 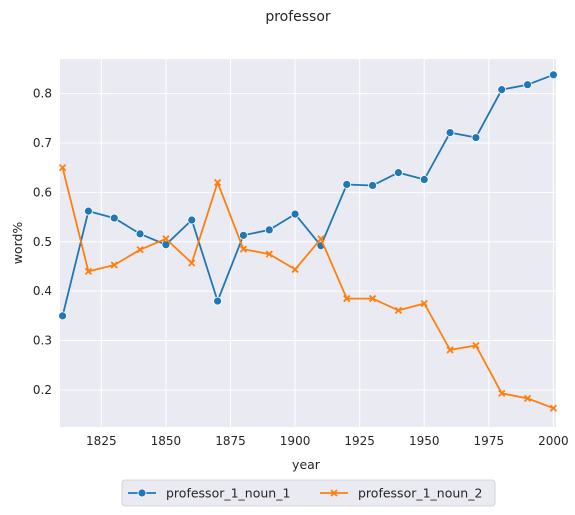 I want to click on x-tick-label: 1900, so click(x=295, y=441).